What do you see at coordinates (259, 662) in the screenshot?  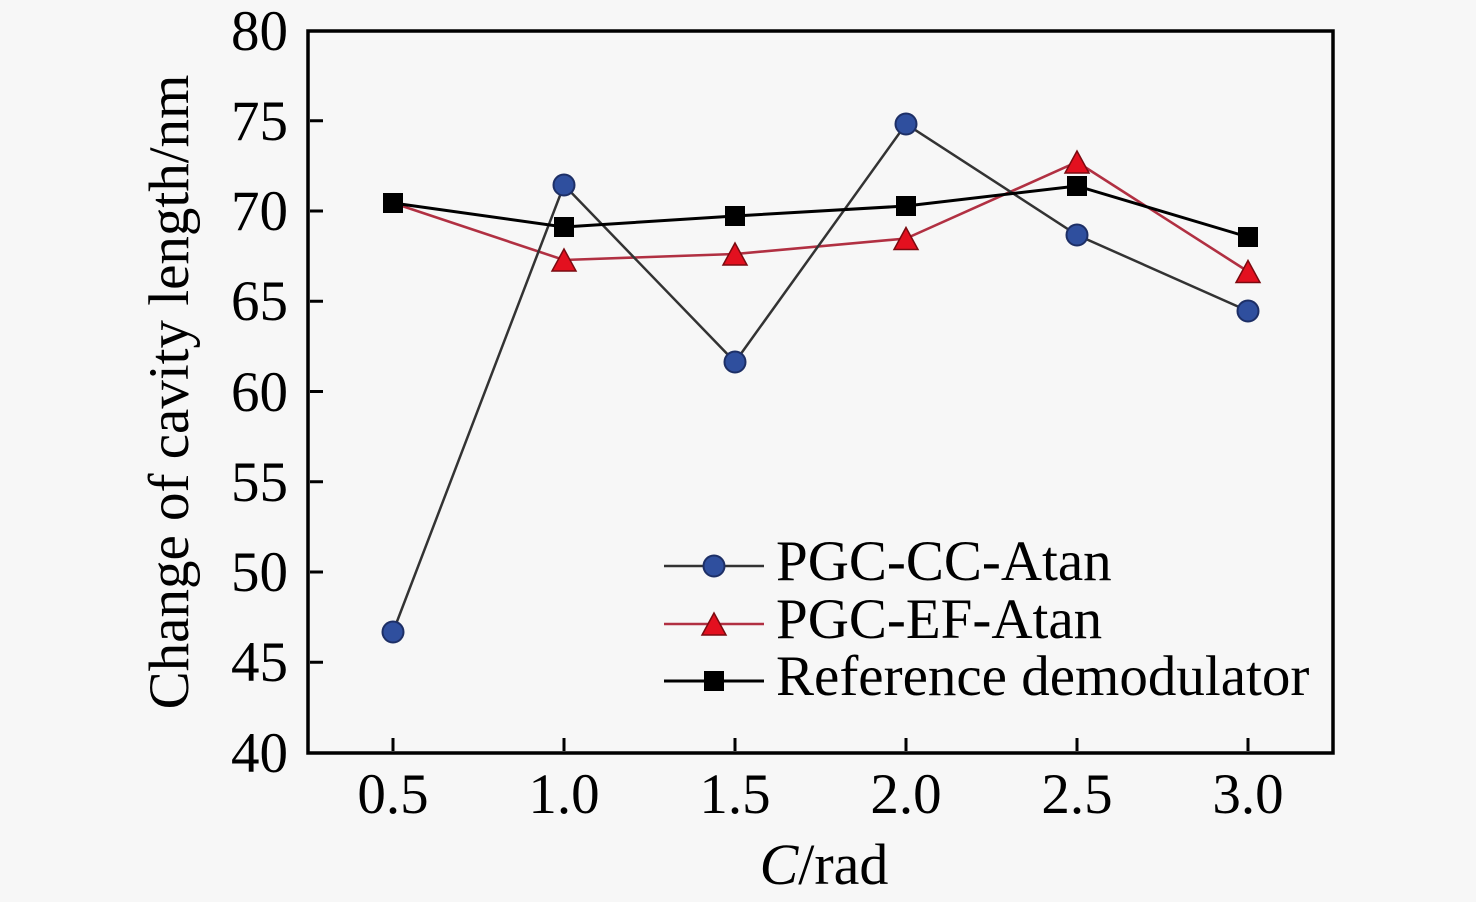 I see `svg-text: 45` at bounding box center [259, 662].